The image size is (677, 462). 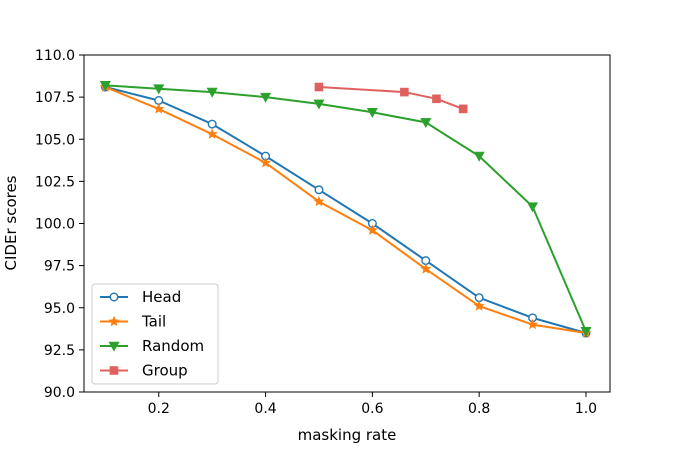 What do you see at coordinates (165, 371) in the screenshot?
I see `legend-label-group: Group` at bounding box center [165, 371].